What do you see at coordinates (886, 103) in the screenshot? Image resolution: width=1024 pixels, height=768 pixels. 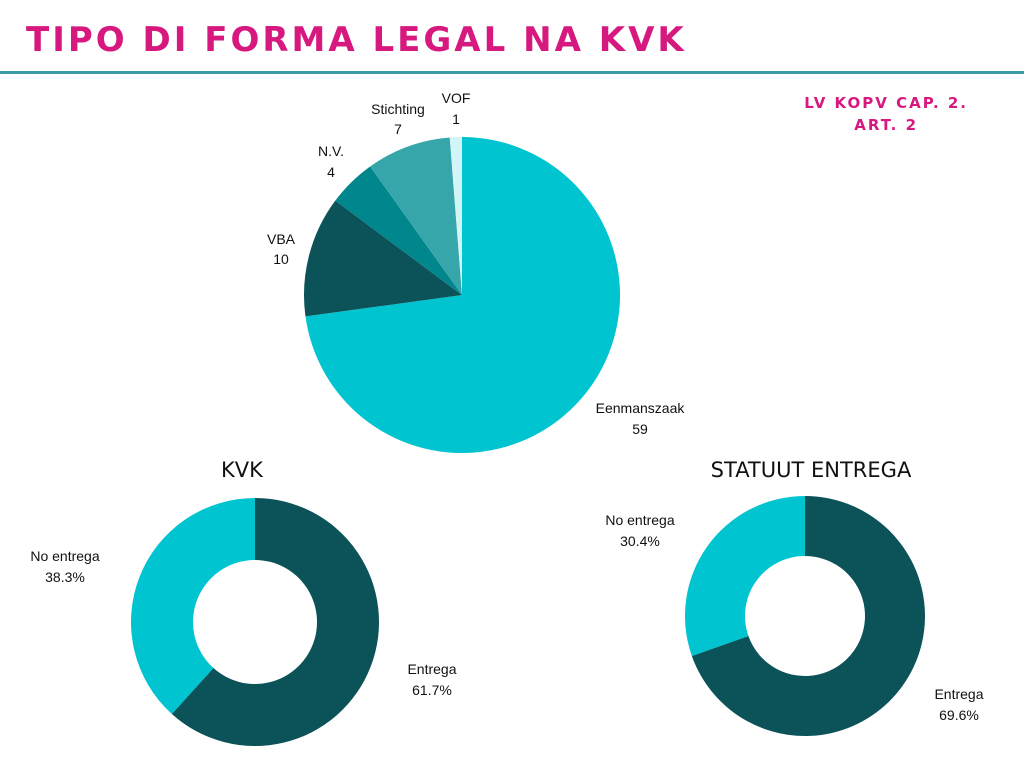 I see `legal-reference-line-1: LV KOPV CAP. 2.` at bounding box center [886, 103].